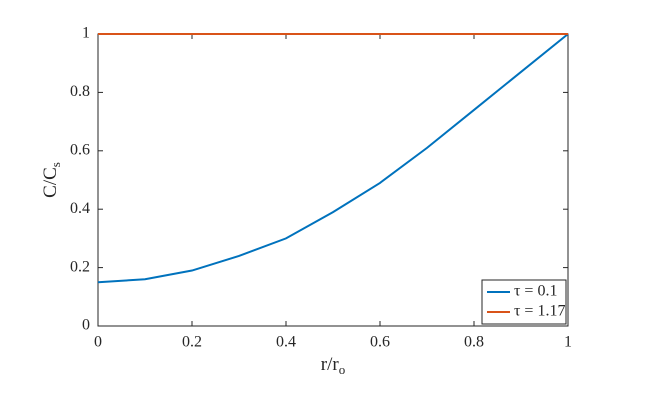 This screenshot has height=401, width=662. What do you see at coordinates (330, 364) in the screenshot?
I see `x-label-text: r/r` at bounding box center [330, 364].